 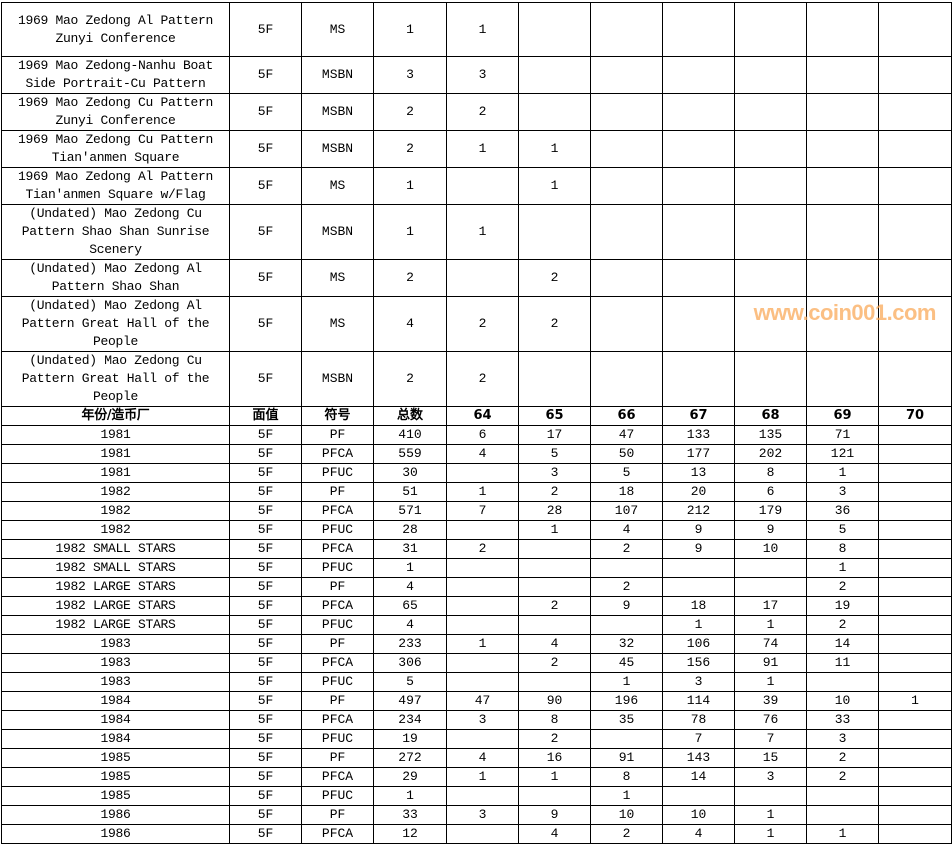 What do you see at coordinates (554, 701) in the screenshot?
I see `cell-y65: 90` at bounding box center [554, 701].